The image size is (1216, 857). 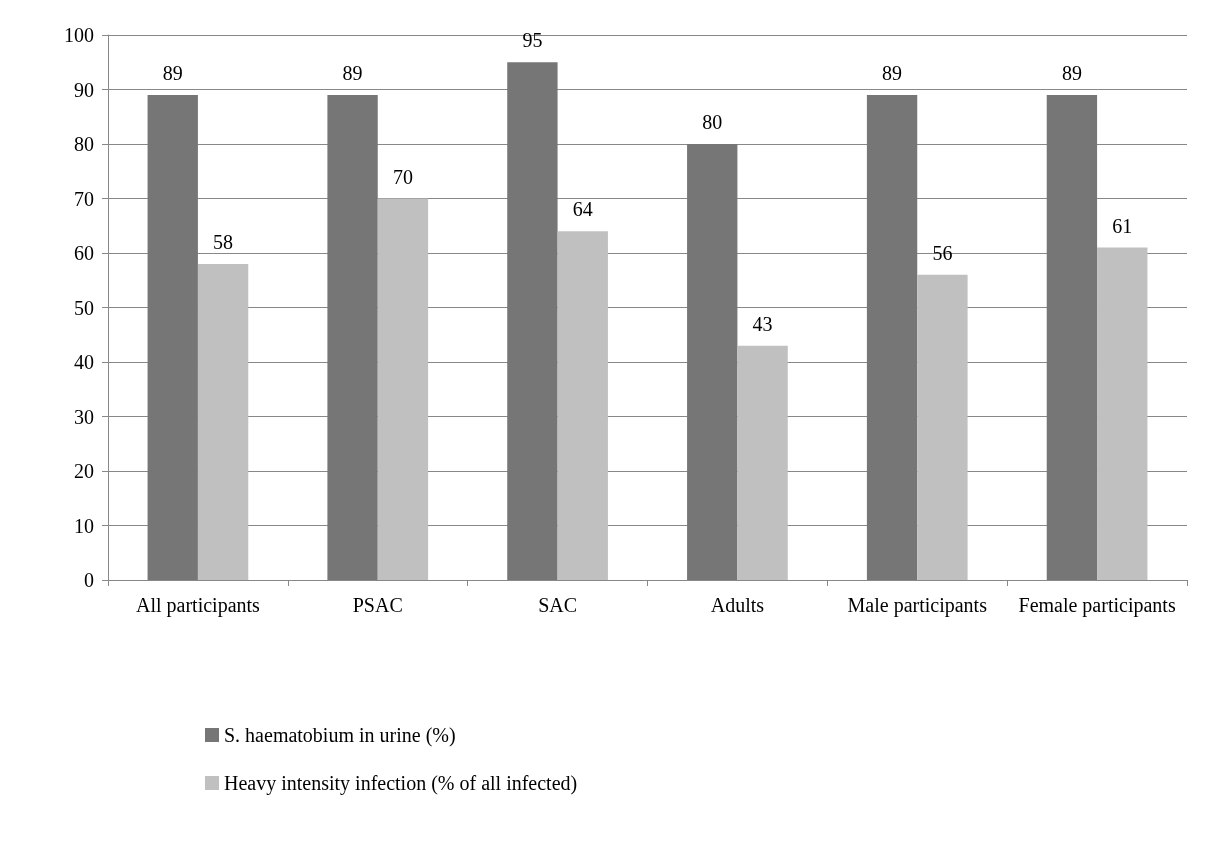 I want to click on data-label: 43, so click(x=762, y=323).